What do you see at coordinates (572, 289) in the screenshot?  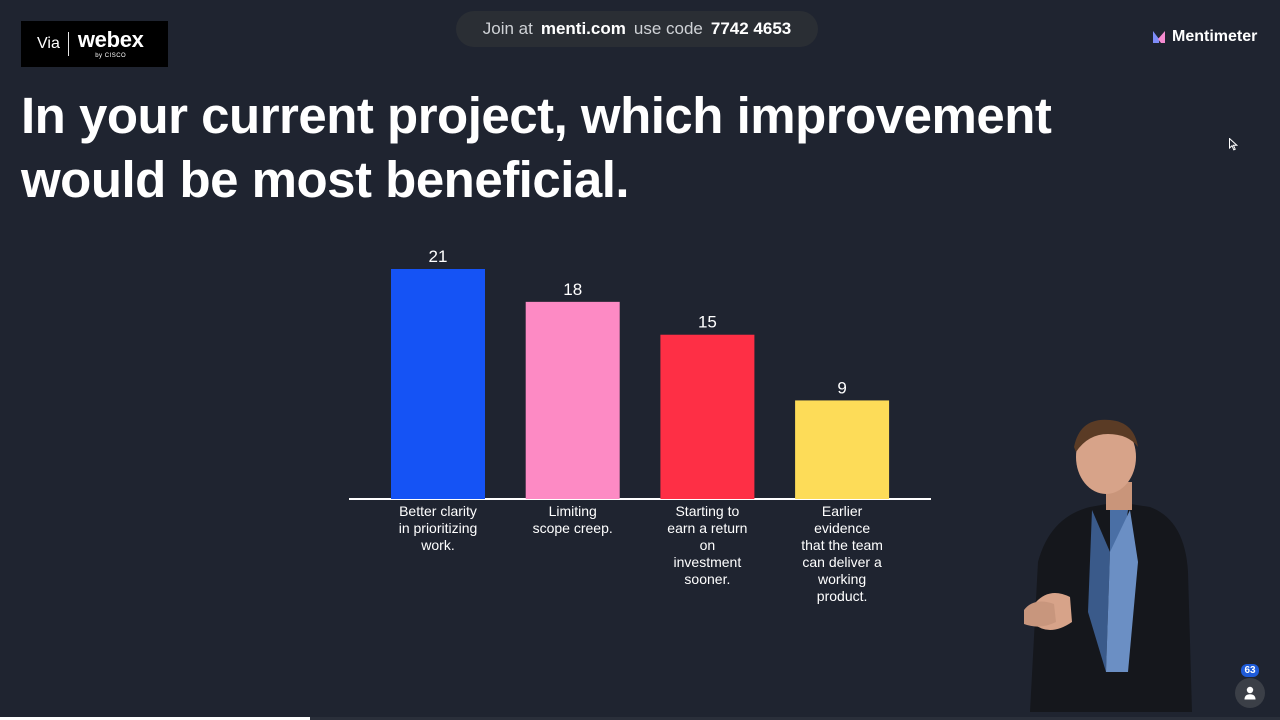 I see `chart-value-label-2: 18` at bounding box center [572, 289].